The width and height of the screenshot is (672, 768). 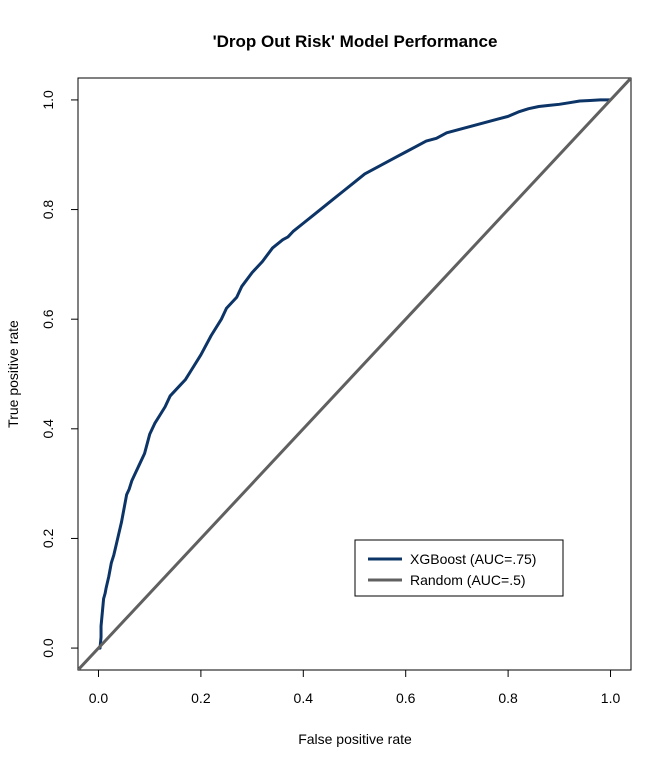 I want to click on x-tick-label: 0.4, so click(x=304, y=698).